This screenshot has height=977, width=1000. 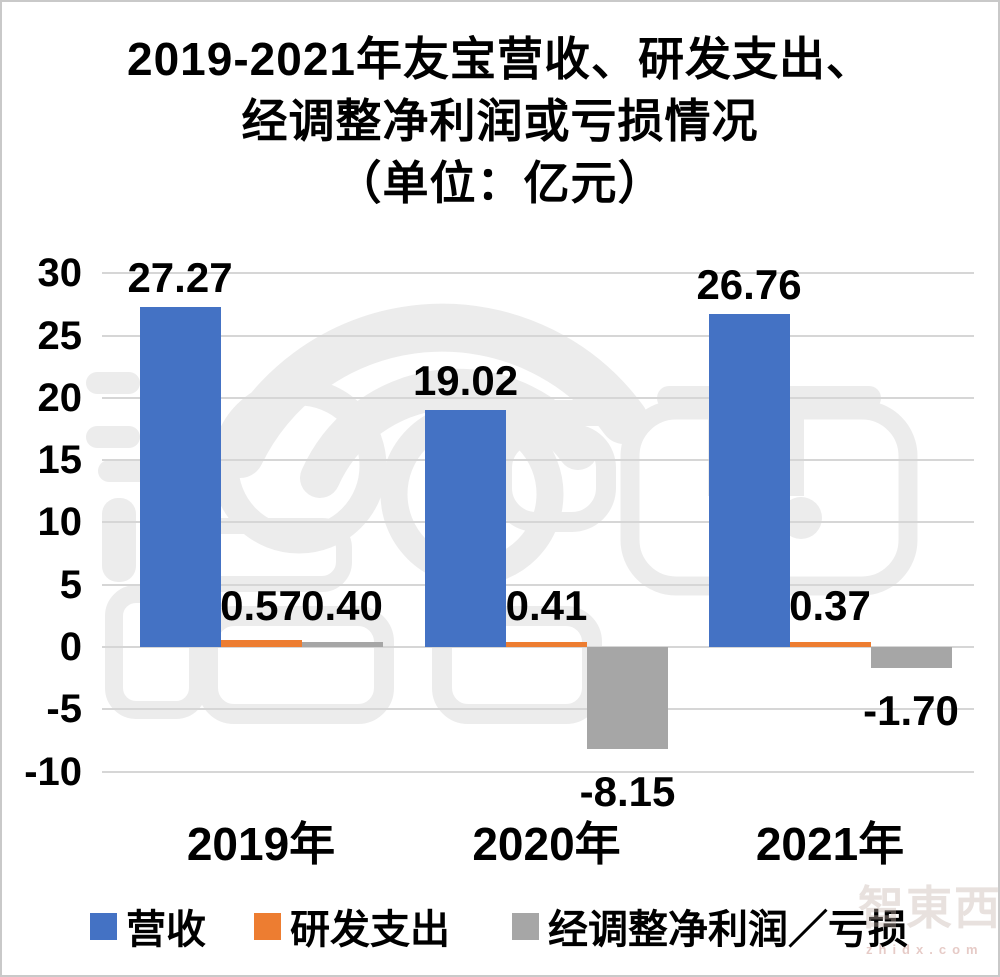 What do you see at coordinates (538, 771) in the screenshot?
I see `gridline--10` at bounding box center [538, 771].